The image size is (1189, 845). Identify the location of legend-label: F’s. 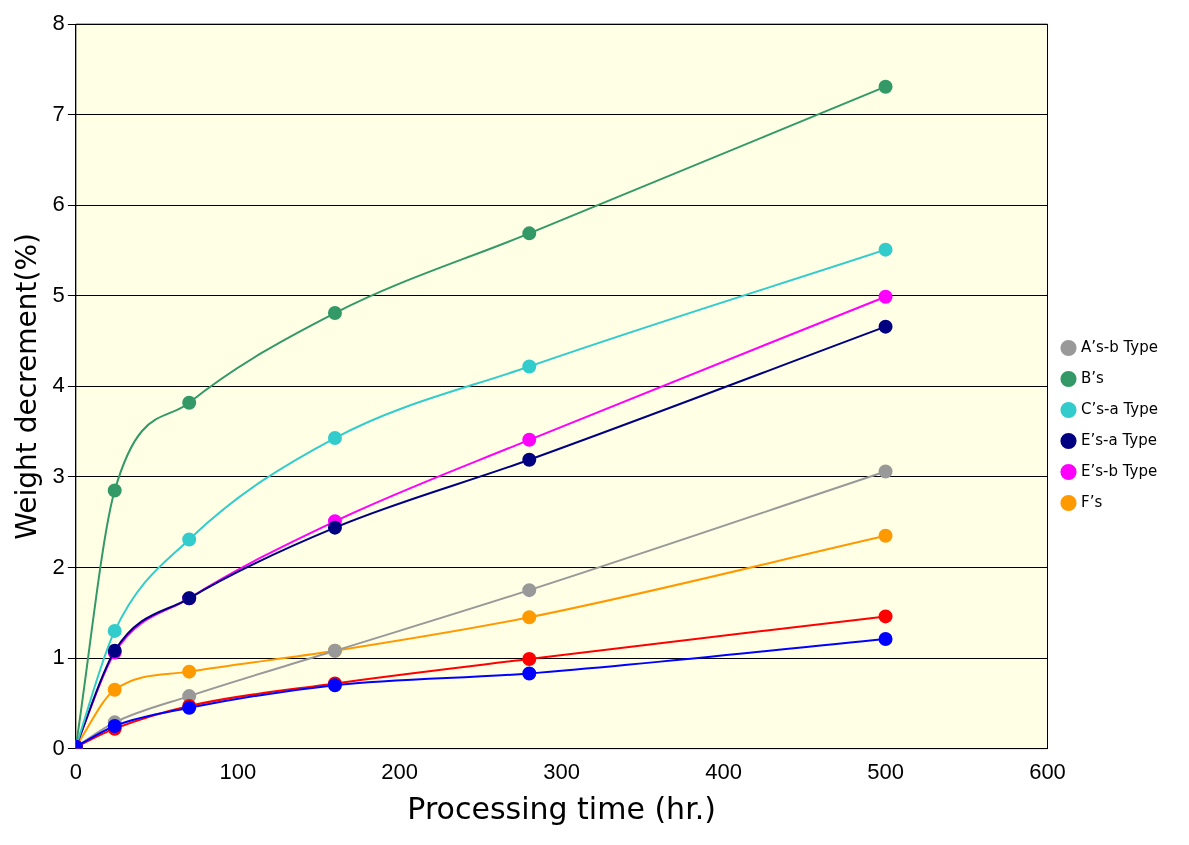
(1092, 501).